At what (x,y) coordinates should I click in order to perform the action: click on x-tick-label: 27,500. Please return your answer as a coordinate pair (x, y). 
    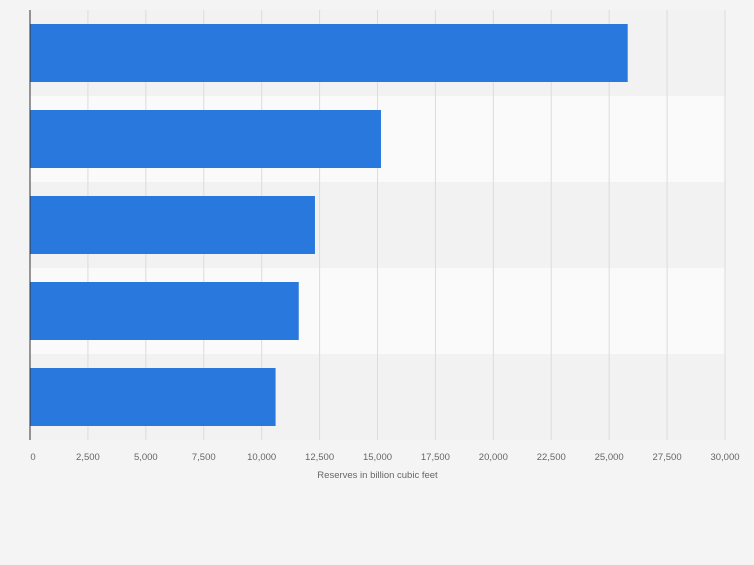
    Looking at the image, I should click on (667, 457).